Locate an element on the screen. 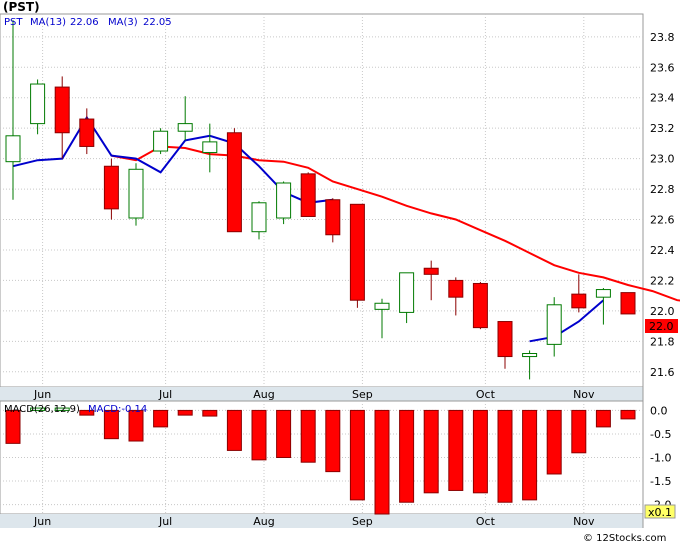 The width and height of the screenshot is (680, 546). macd-tick-label: -1.0 is located at coordinates (660, 458).